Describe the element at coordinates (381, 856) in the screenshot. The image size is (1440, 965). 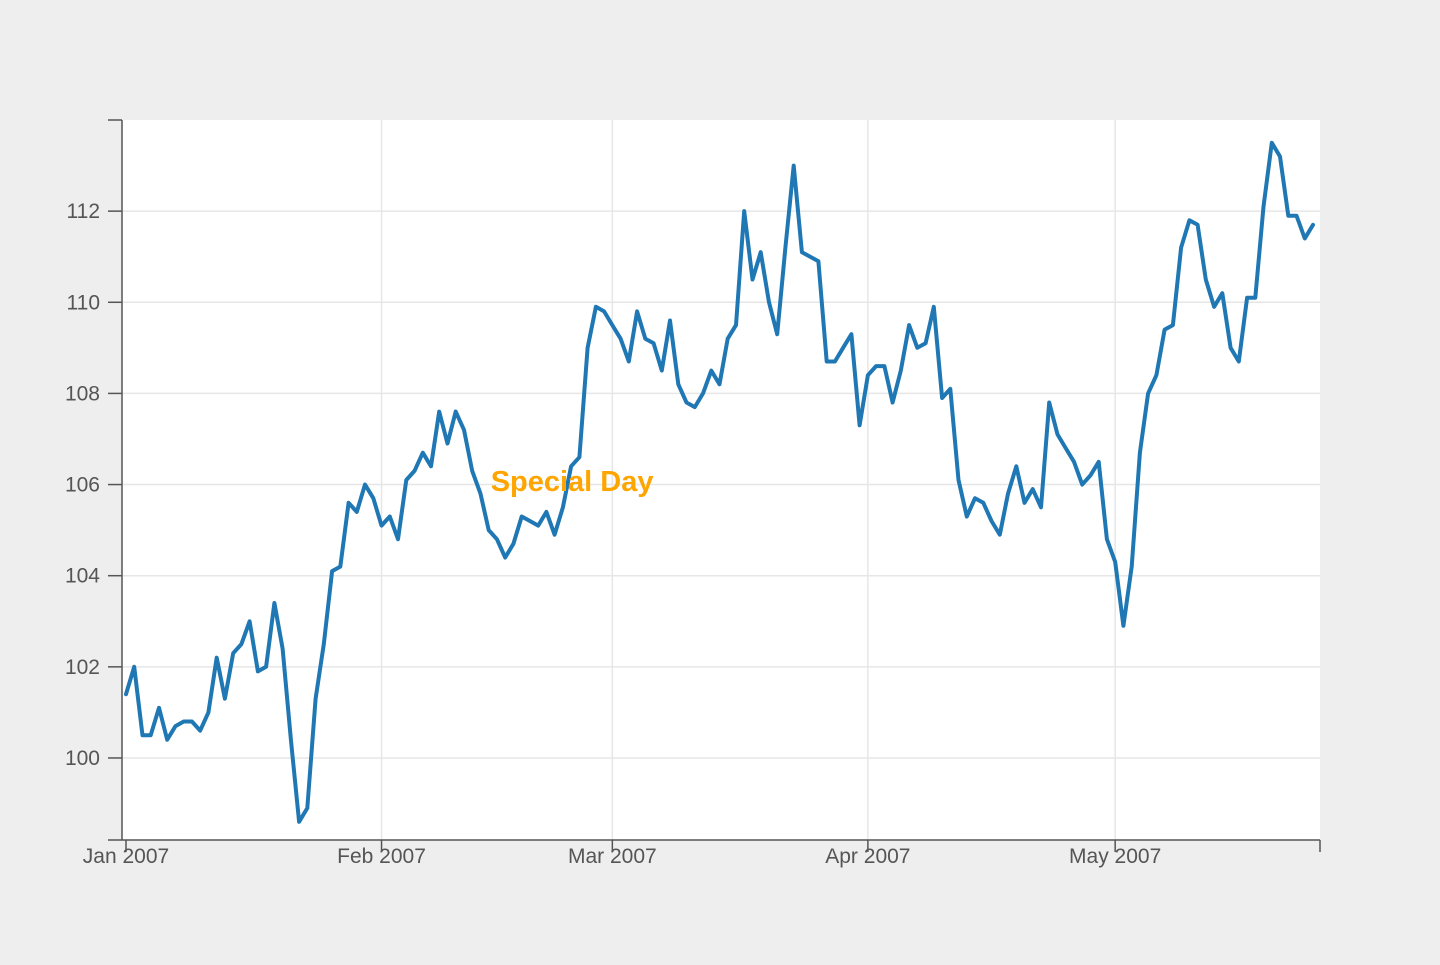
I see `x-tick-label: Feb 2007` at that location.